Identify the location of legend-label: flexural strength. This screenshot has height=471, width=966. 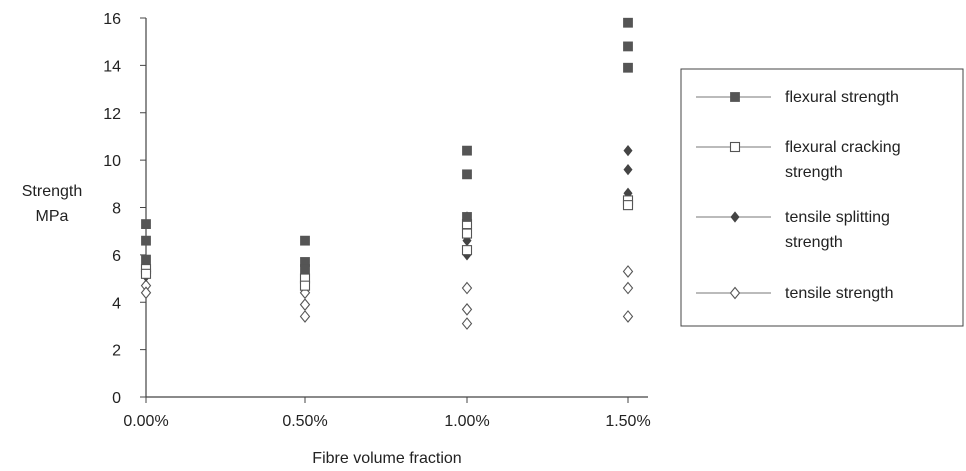
(842, 97).